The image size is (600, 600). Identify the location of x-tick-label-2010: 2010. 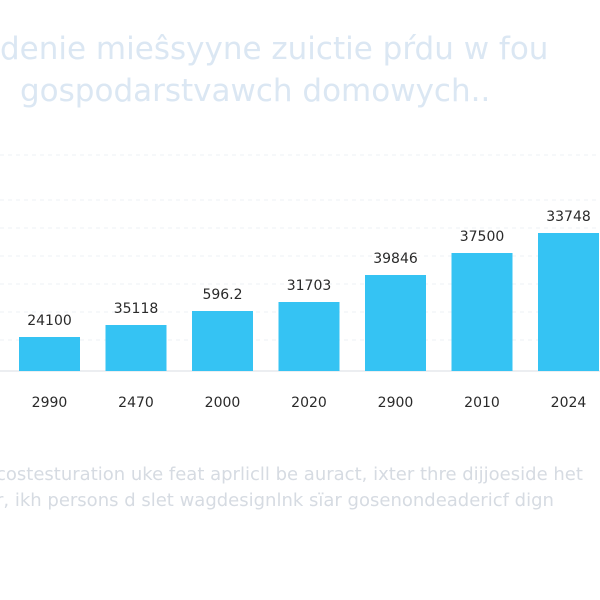
(482, 403).